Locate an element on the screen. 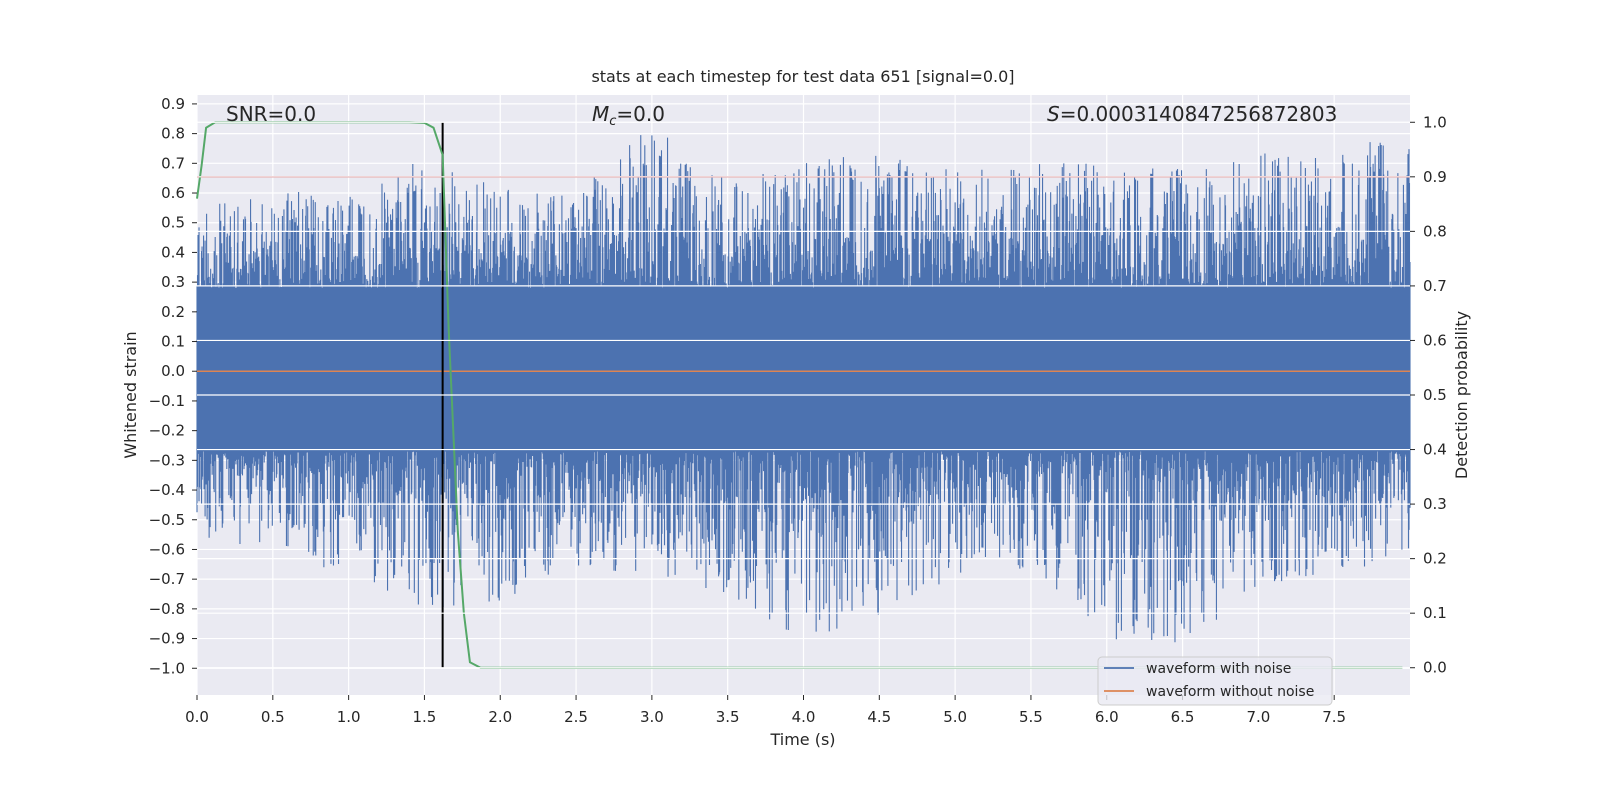  left-y-tick-label: 0.6 is located at coordinates (173, 193).